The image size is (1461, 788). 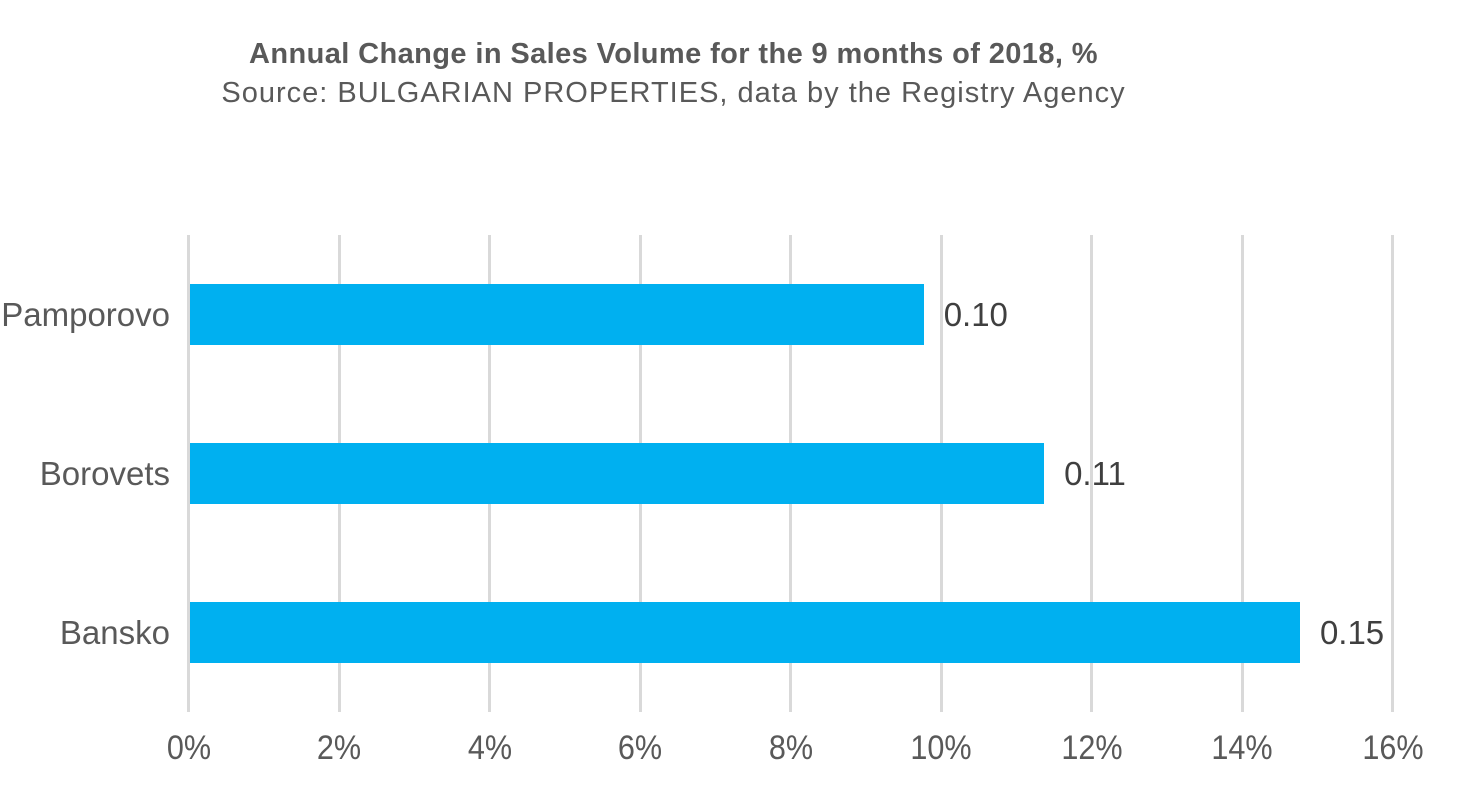 I want to click on bar-value-label: 0.15, so click(x=1352, y=632).